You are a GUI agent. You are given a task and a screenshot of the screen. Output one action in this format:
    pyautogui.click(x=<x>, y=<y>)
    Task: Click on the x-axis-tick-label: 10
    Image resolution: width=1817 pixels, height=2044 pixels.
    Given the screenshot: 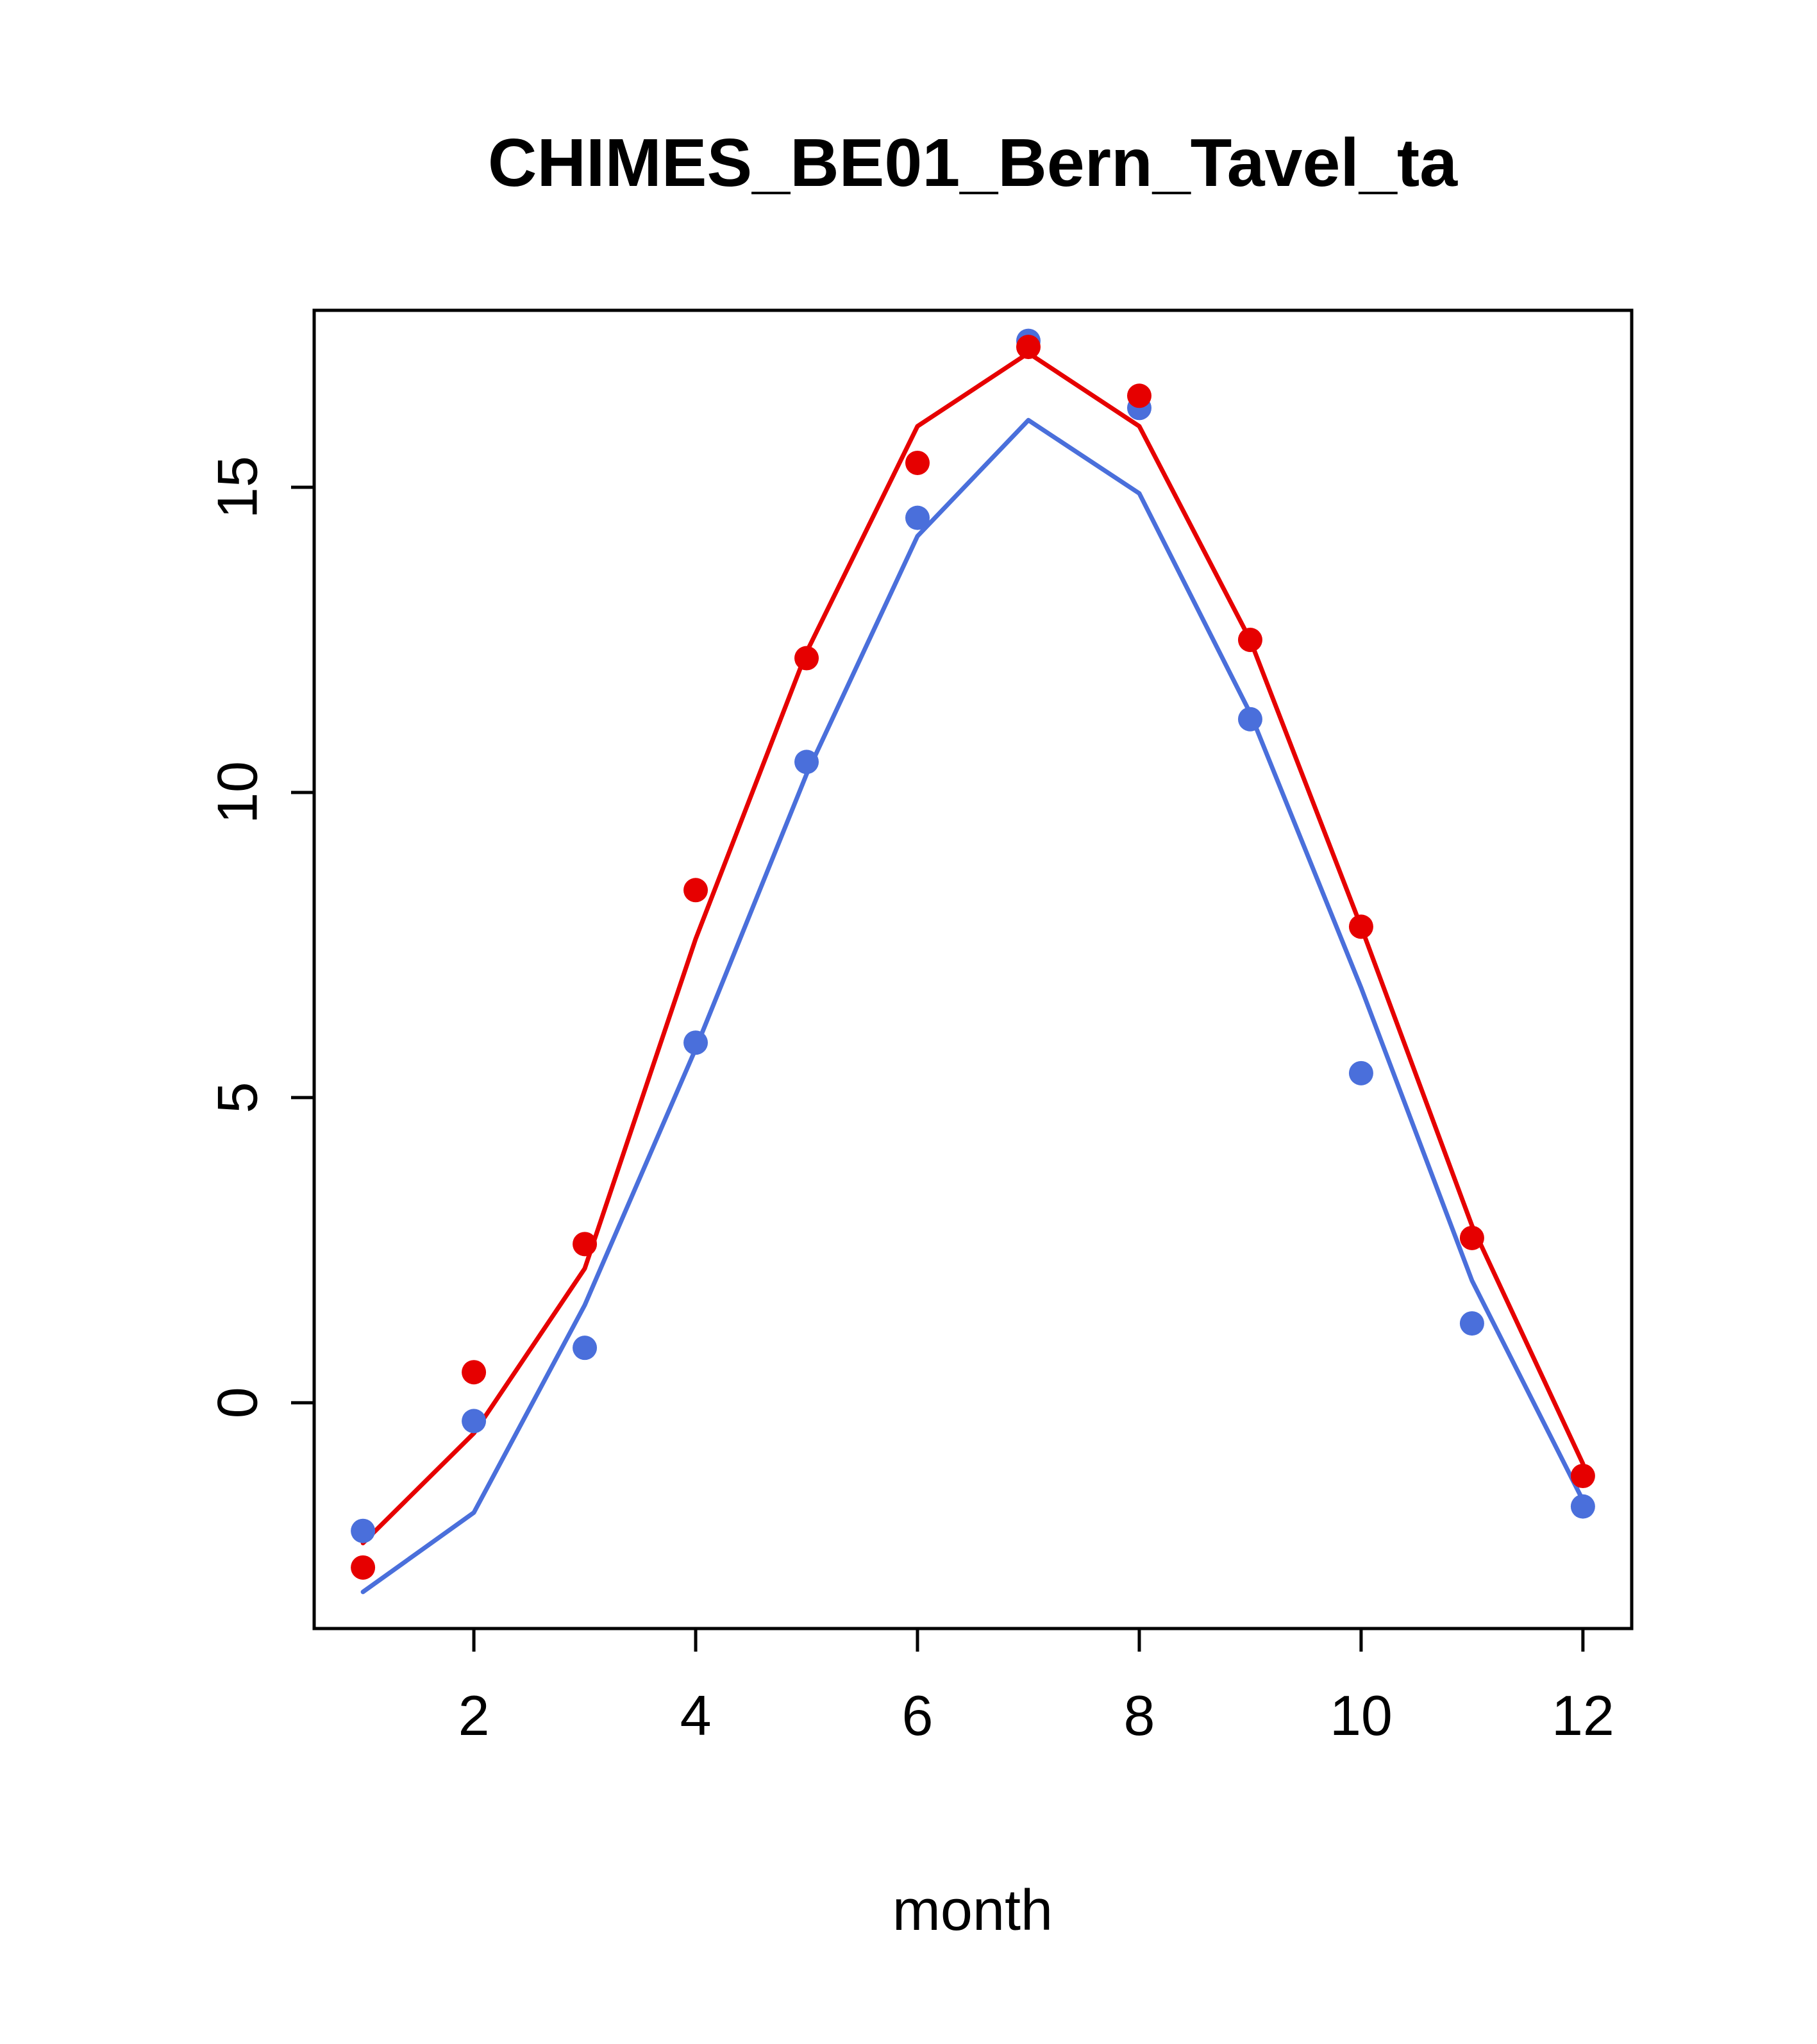 What is the action you would take?
    pyautogui.click(x=1361, y=1716)
    